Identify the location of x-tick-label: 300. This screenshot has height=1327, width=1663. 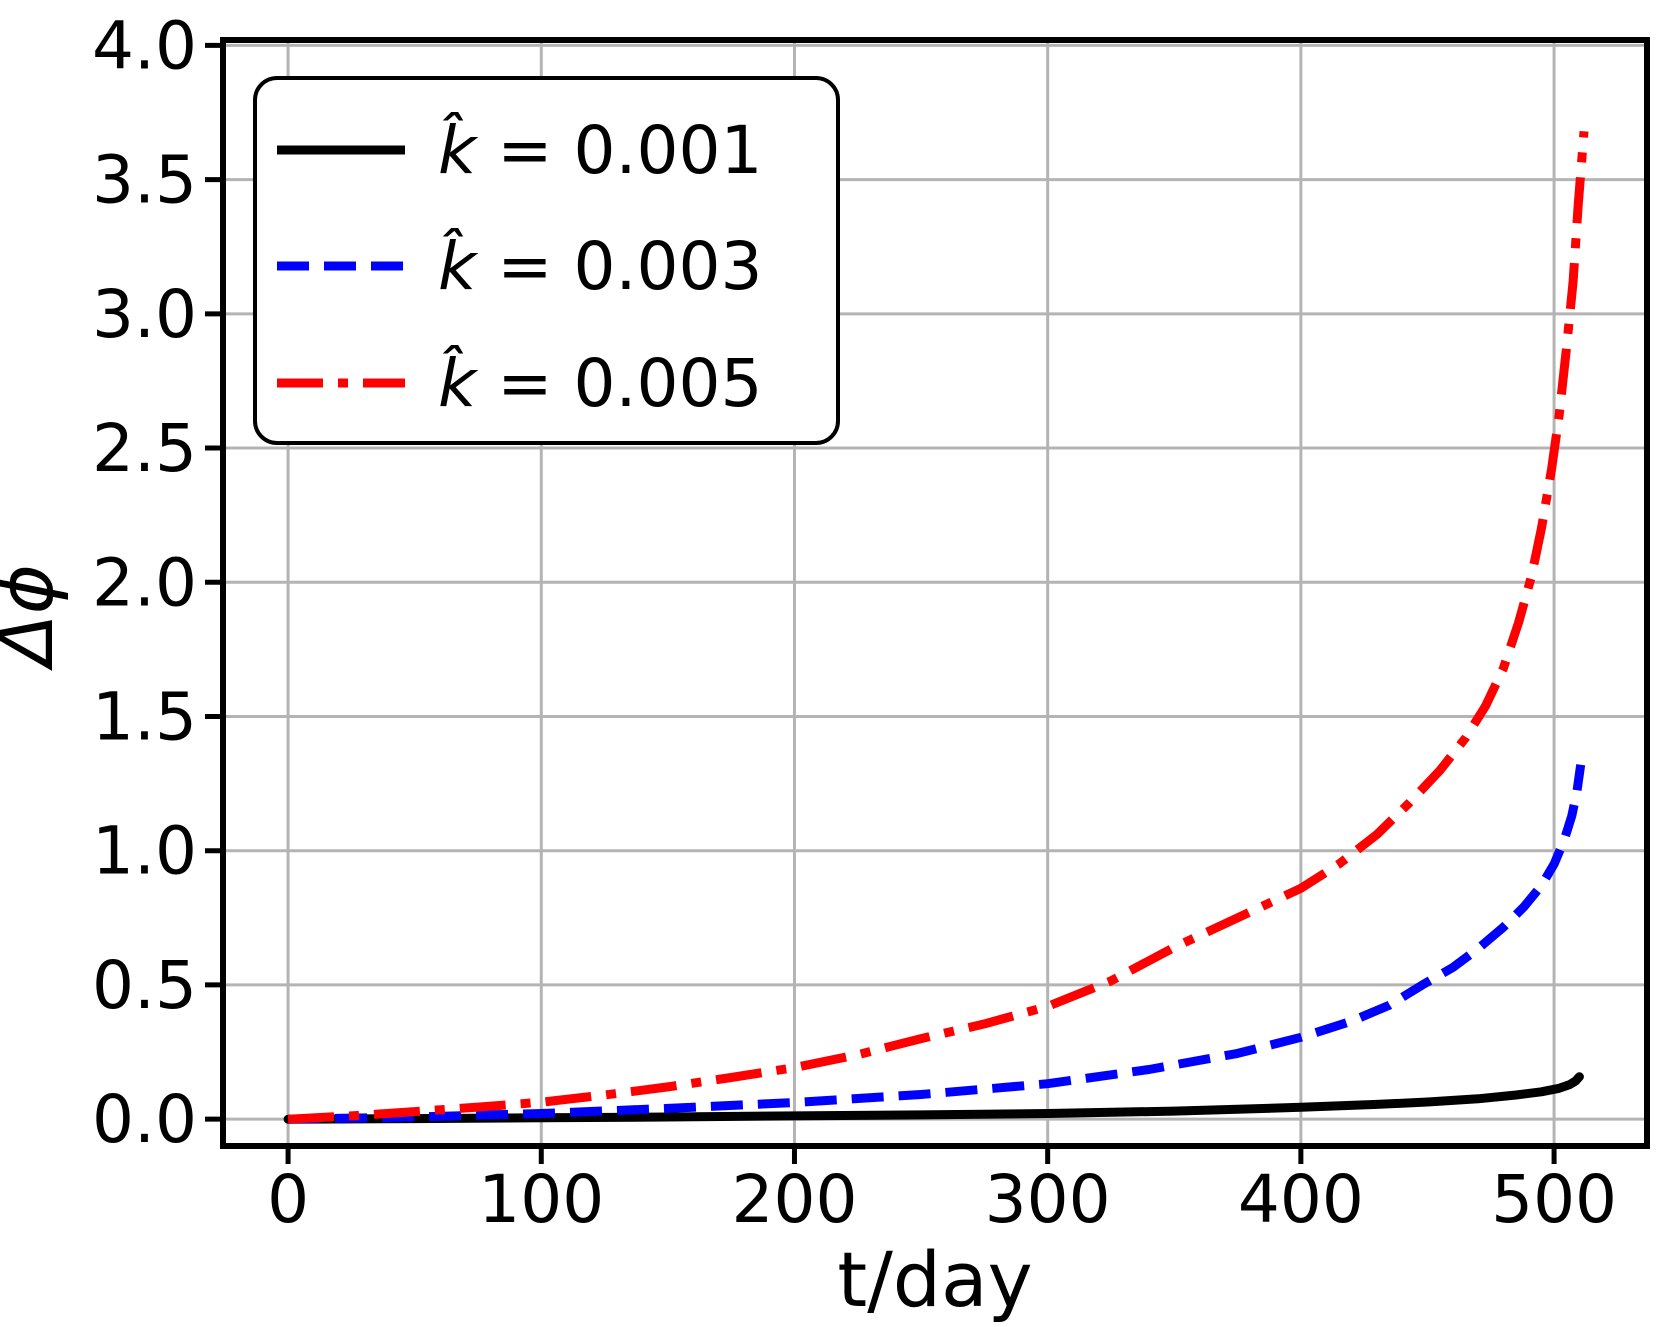
(1048, 1199).